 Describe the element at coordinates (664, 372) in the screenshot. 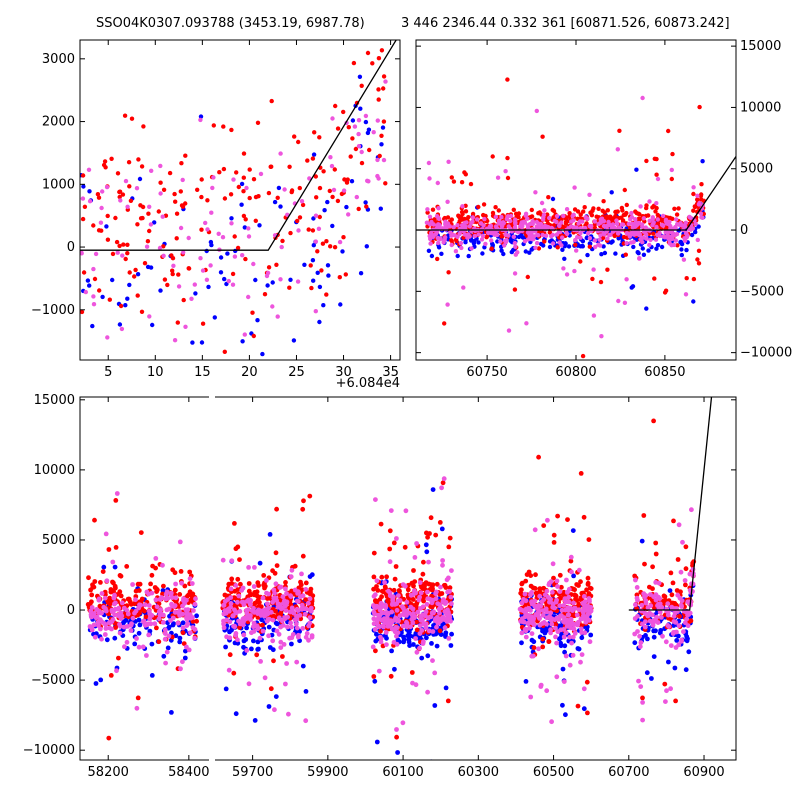

I see `x-tick-label: 60850` at that location.